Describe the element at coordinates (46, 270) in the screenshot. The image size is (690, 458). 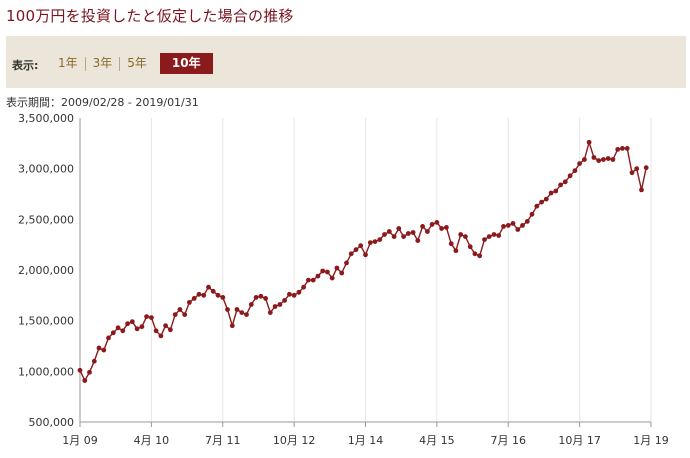
I see `y-tick-label: 2,000,000` at that location.